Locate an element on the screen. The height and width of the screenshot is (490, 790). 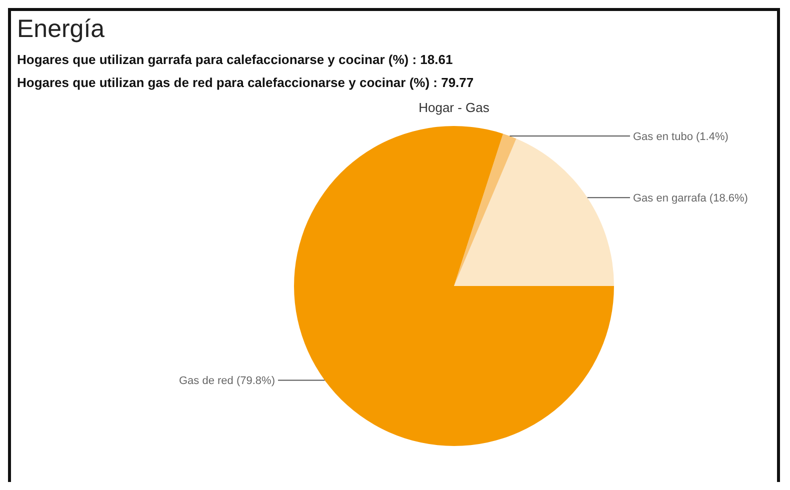
chart-title: Energía is located at coordinates (61, 29).